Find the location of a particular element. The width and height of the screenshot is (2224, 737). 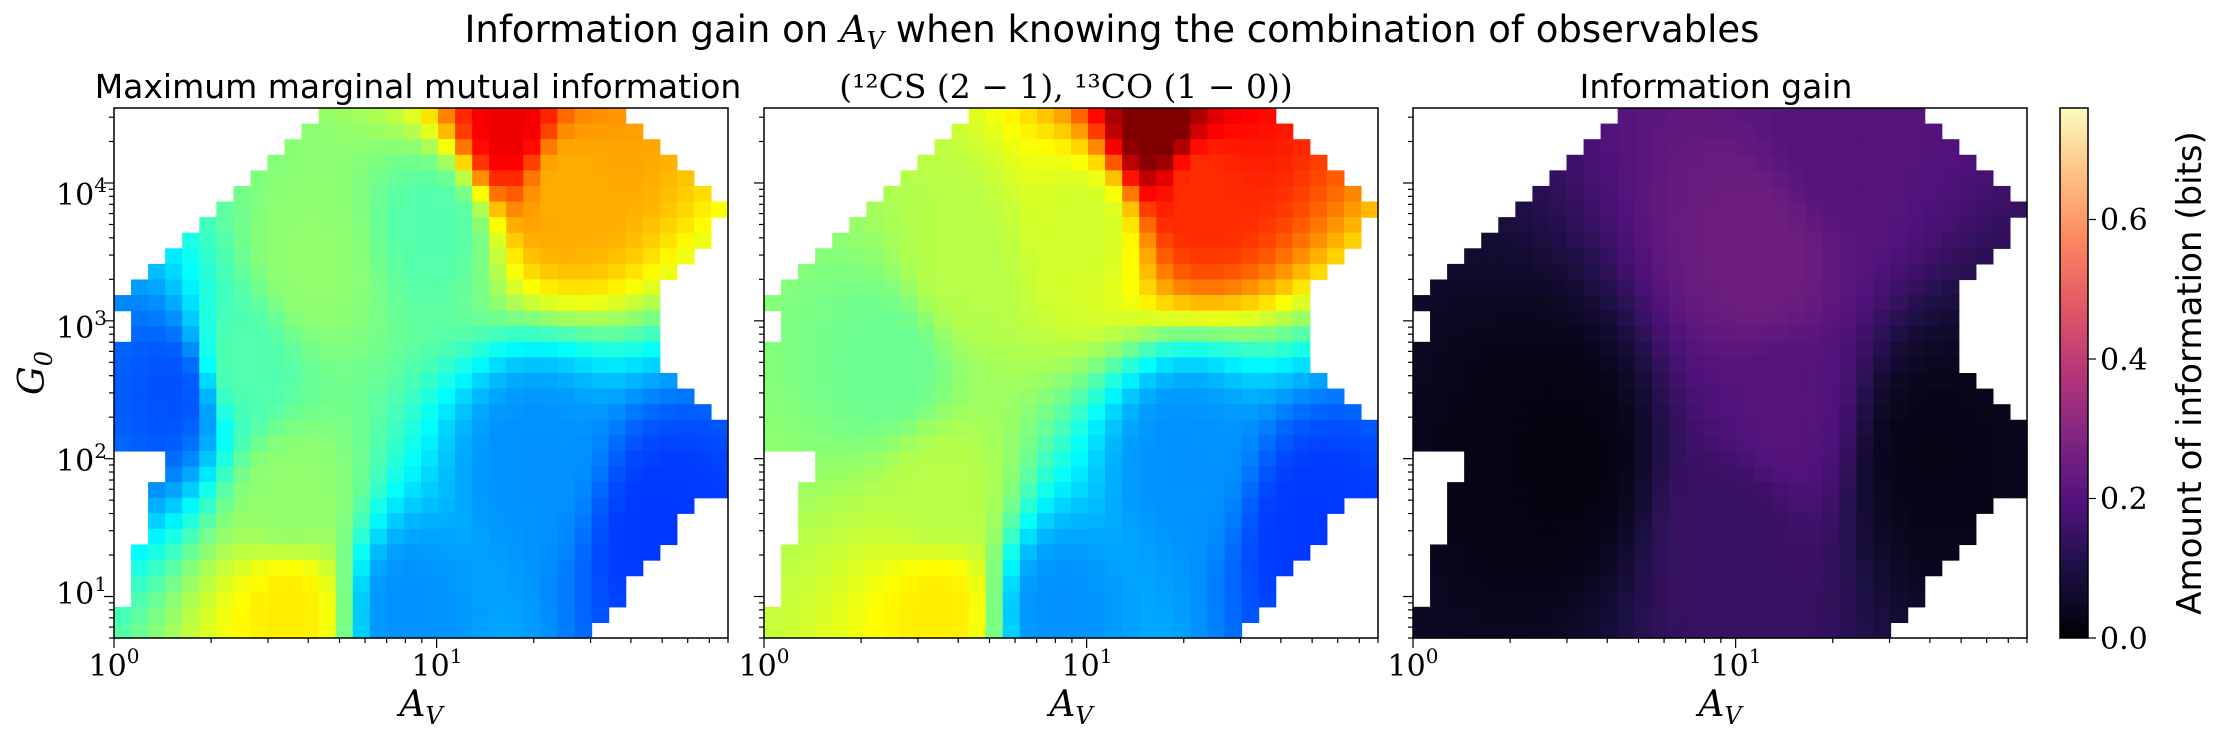

x-tick-label: 101 is located at coordinates (1087, 664).